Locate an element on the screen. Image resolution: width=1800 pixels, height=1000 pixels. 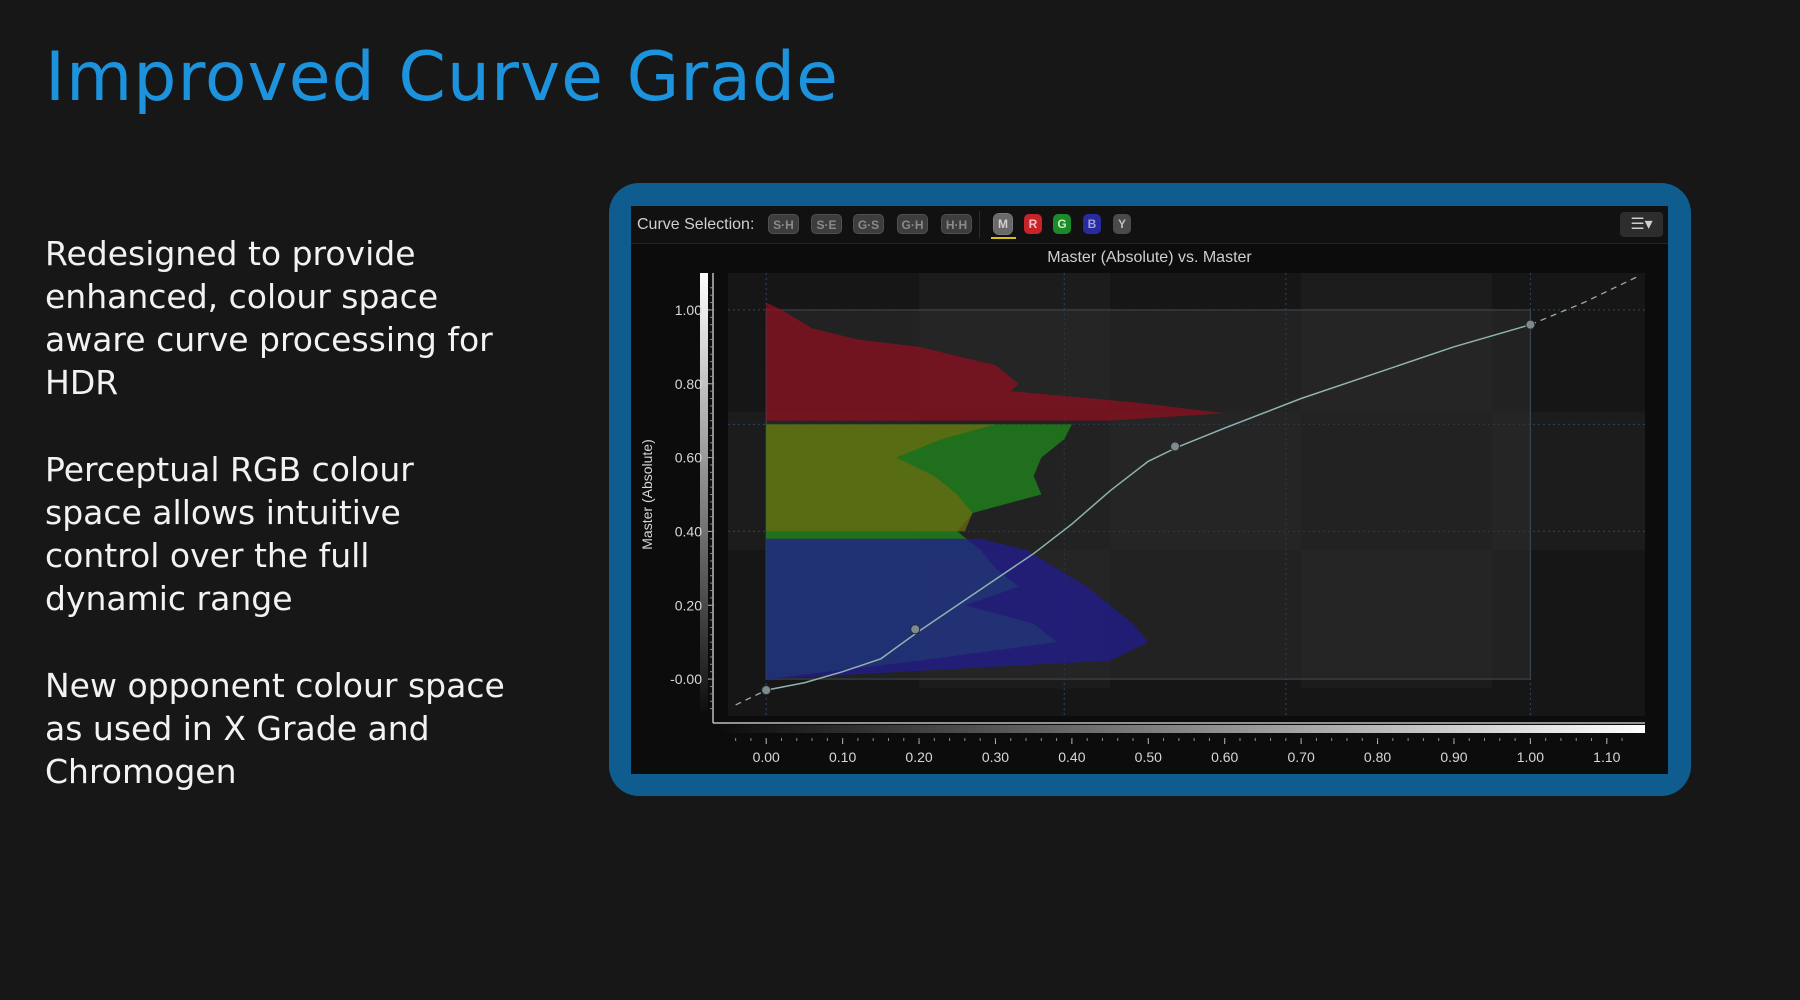
histogram-blue is located at coordinates (957, 609).